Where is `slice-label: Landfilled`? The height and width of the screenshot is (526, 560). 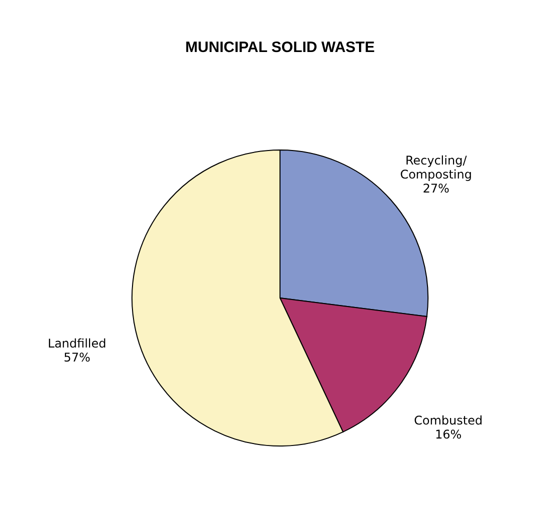
slice-label: Landfilled is located at coordinates (77, 343).